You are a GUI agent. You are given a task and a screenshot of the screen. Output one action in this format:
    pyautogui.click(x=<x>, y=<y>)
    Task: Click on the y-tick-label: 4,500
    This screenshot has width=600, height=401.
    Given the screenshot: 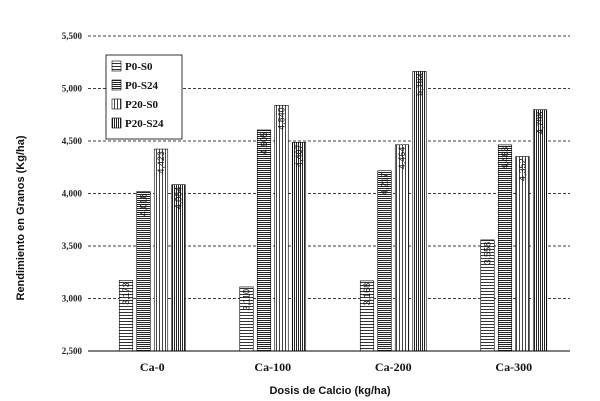 What is the action you would take?
    pyautogui.click(x=72, y=141)
    